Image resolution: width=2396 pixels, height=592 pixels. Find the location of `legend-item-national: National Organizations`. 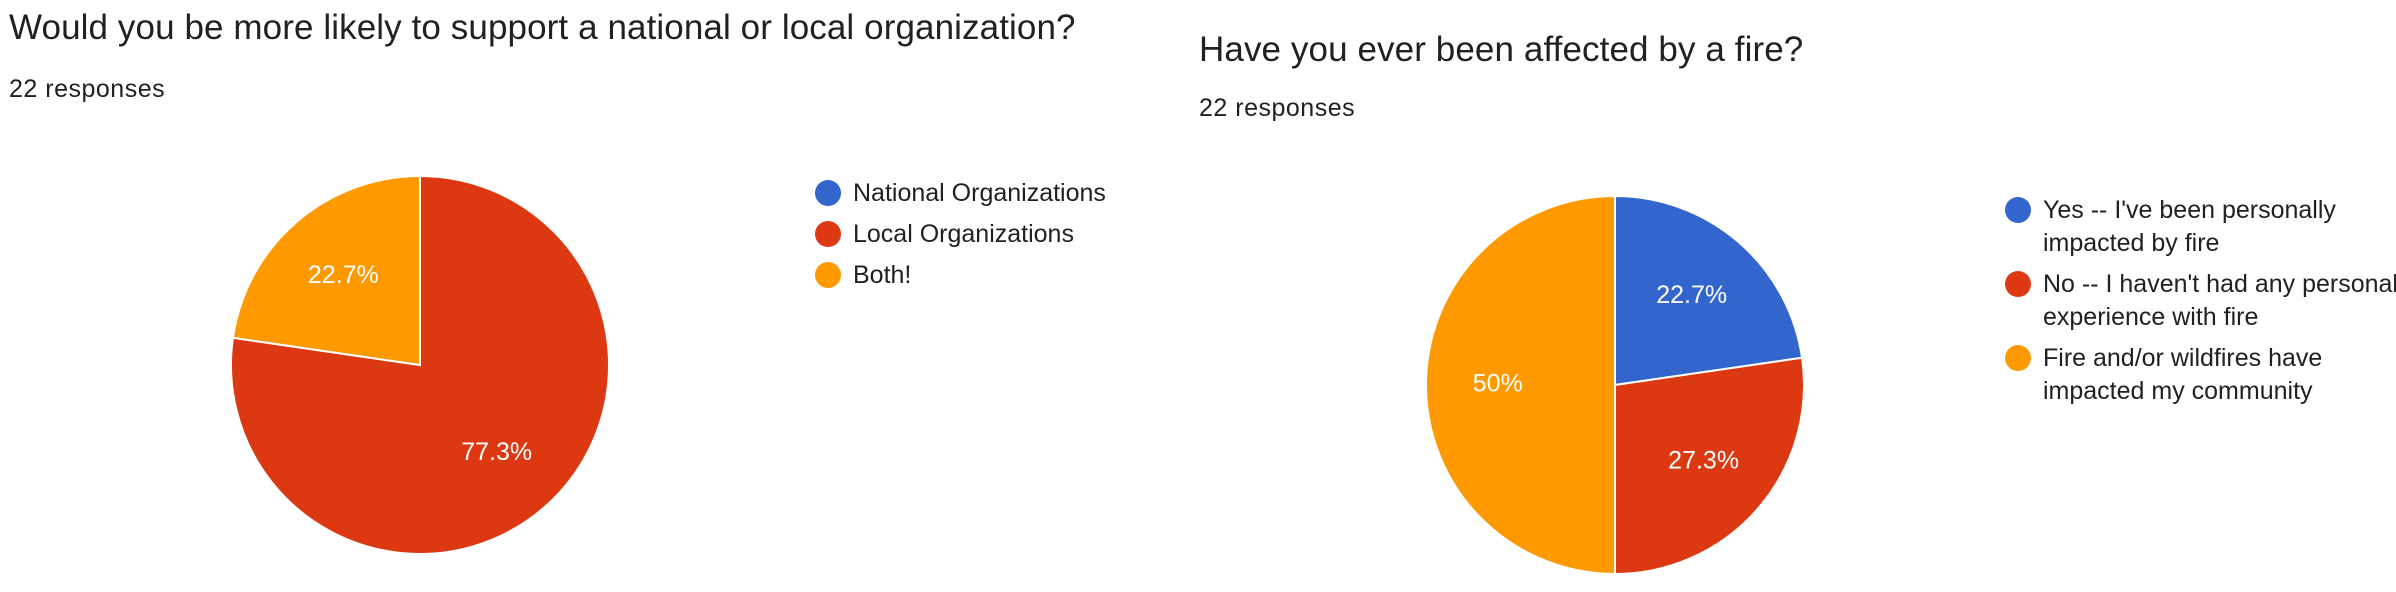

legend-item-national: National Organizations is located at coordinates (960, 193).